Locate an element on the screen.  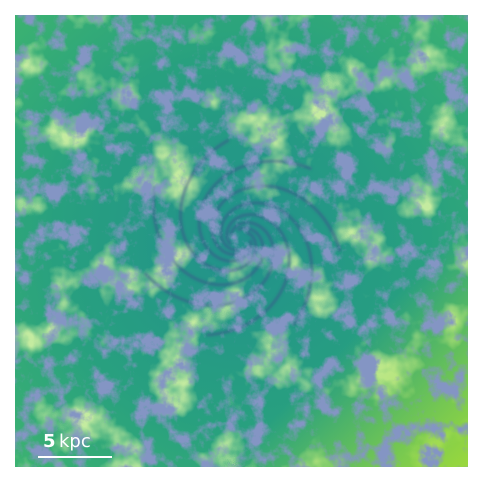
scale-value: 5 is located at coordinates (49, 441).